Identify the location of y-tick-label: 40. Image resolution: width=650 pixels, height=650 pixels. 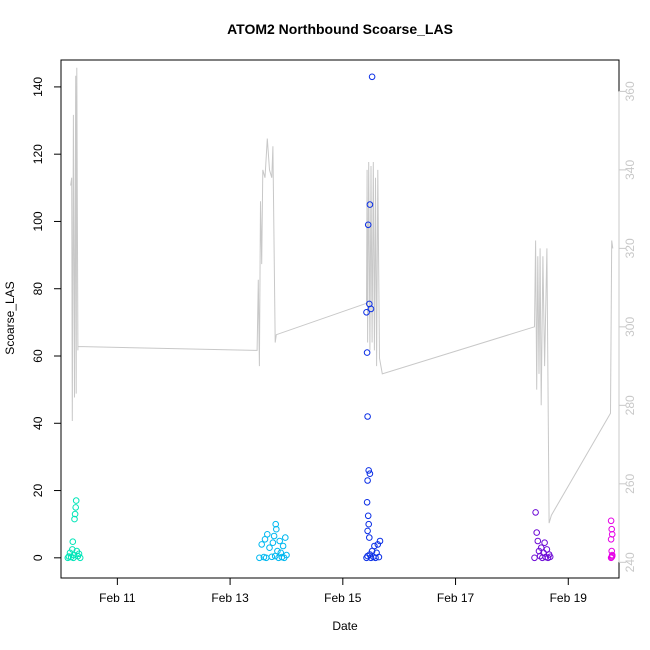
(38, 423).